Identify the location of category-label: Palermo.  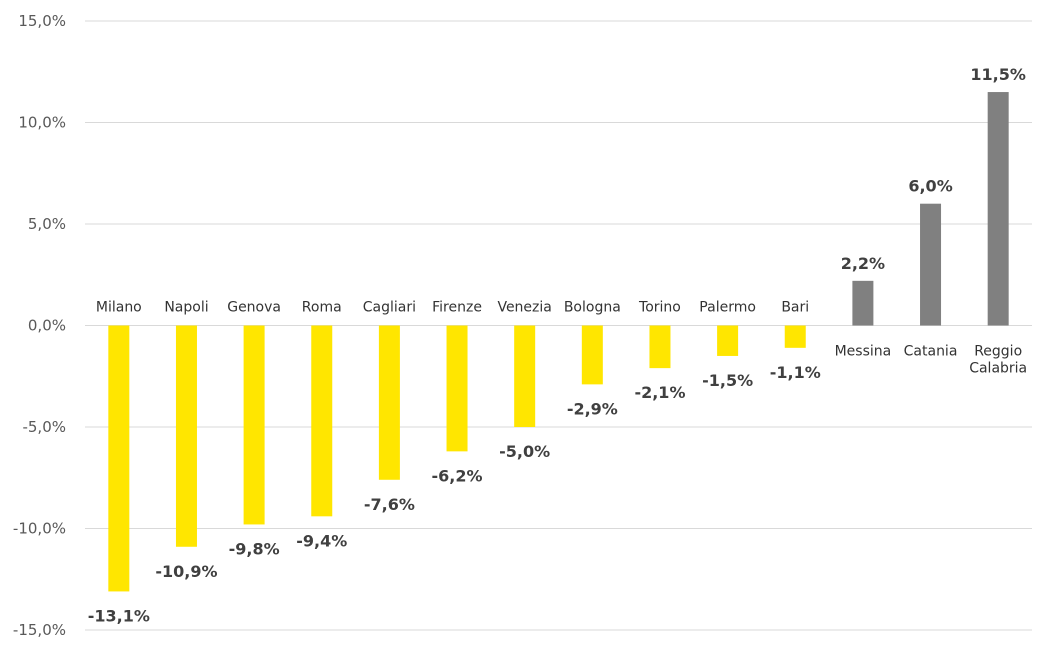
(727, 308).